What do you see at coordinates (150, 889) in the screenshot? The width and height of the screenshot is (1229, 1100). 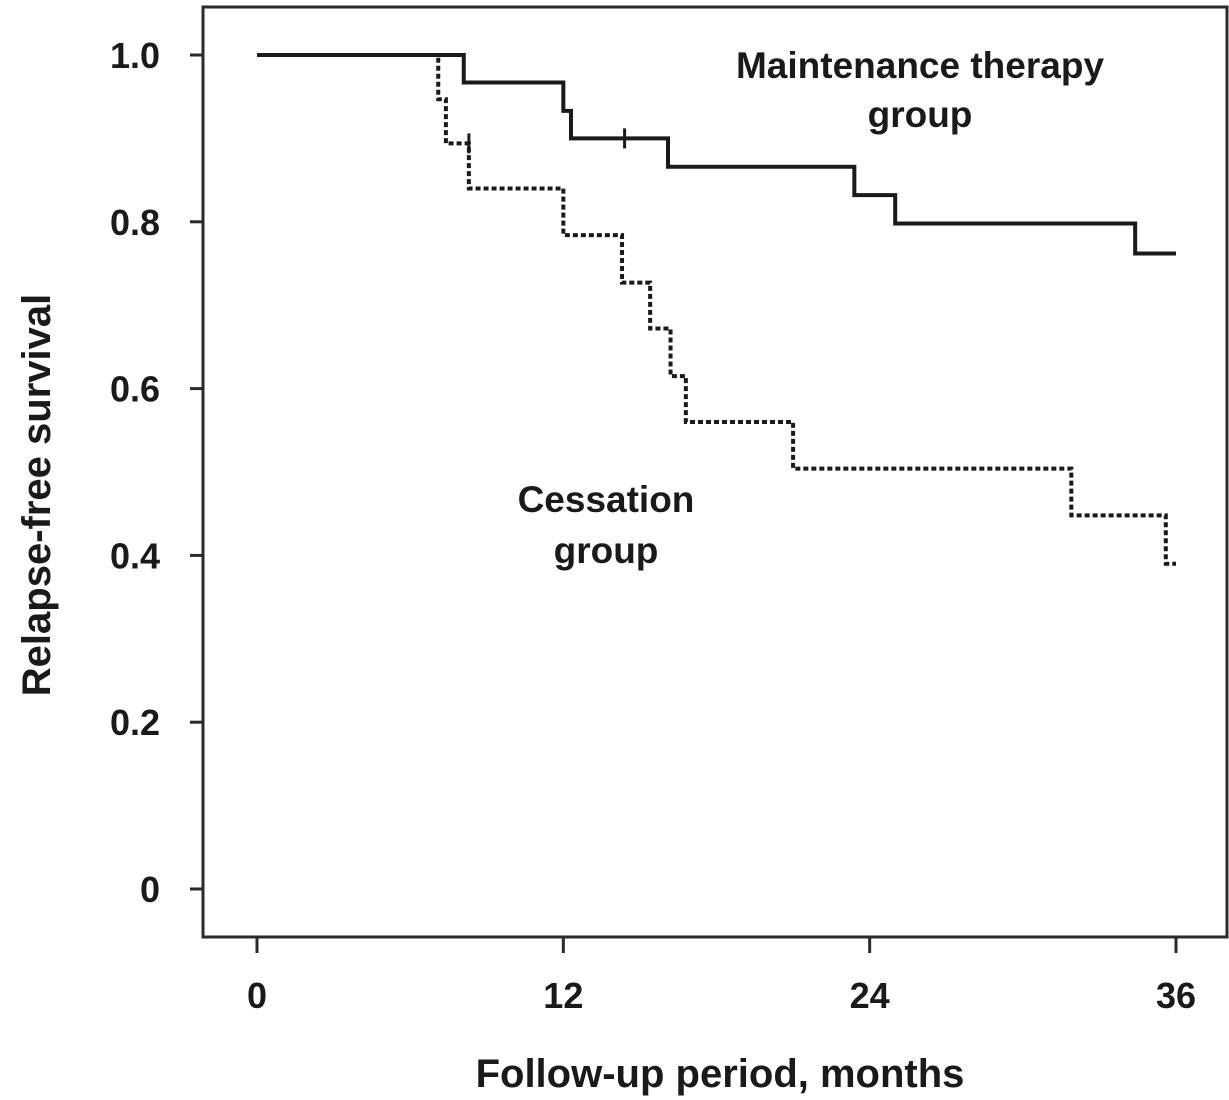 I see `y-tick-label: 0` at bounding box center [150, 889].